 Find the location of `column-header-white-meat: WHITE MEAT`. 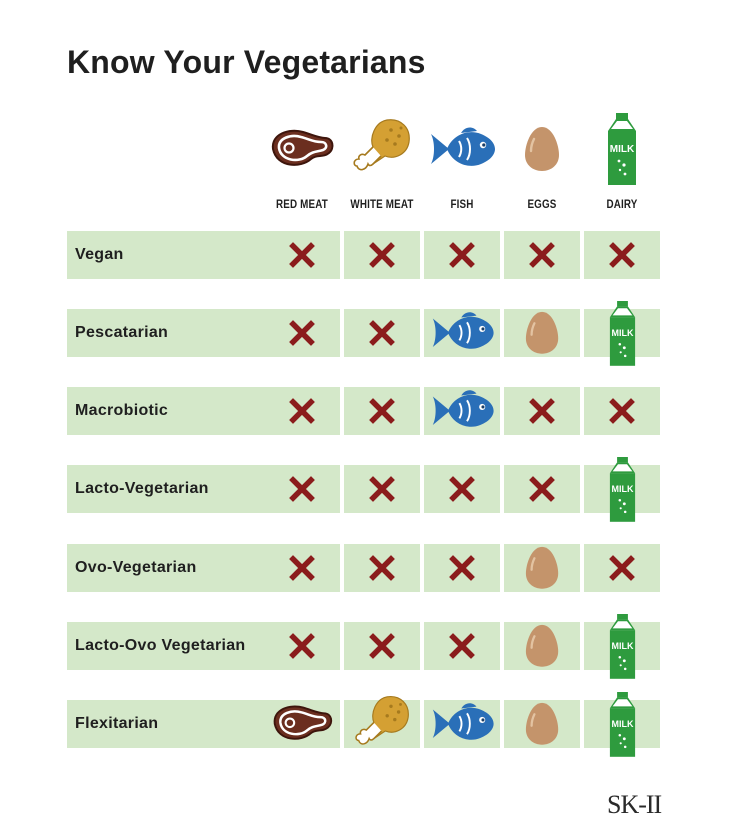

column-header-white-meat: WHITE MEAT is located at coordinates (382, 165).